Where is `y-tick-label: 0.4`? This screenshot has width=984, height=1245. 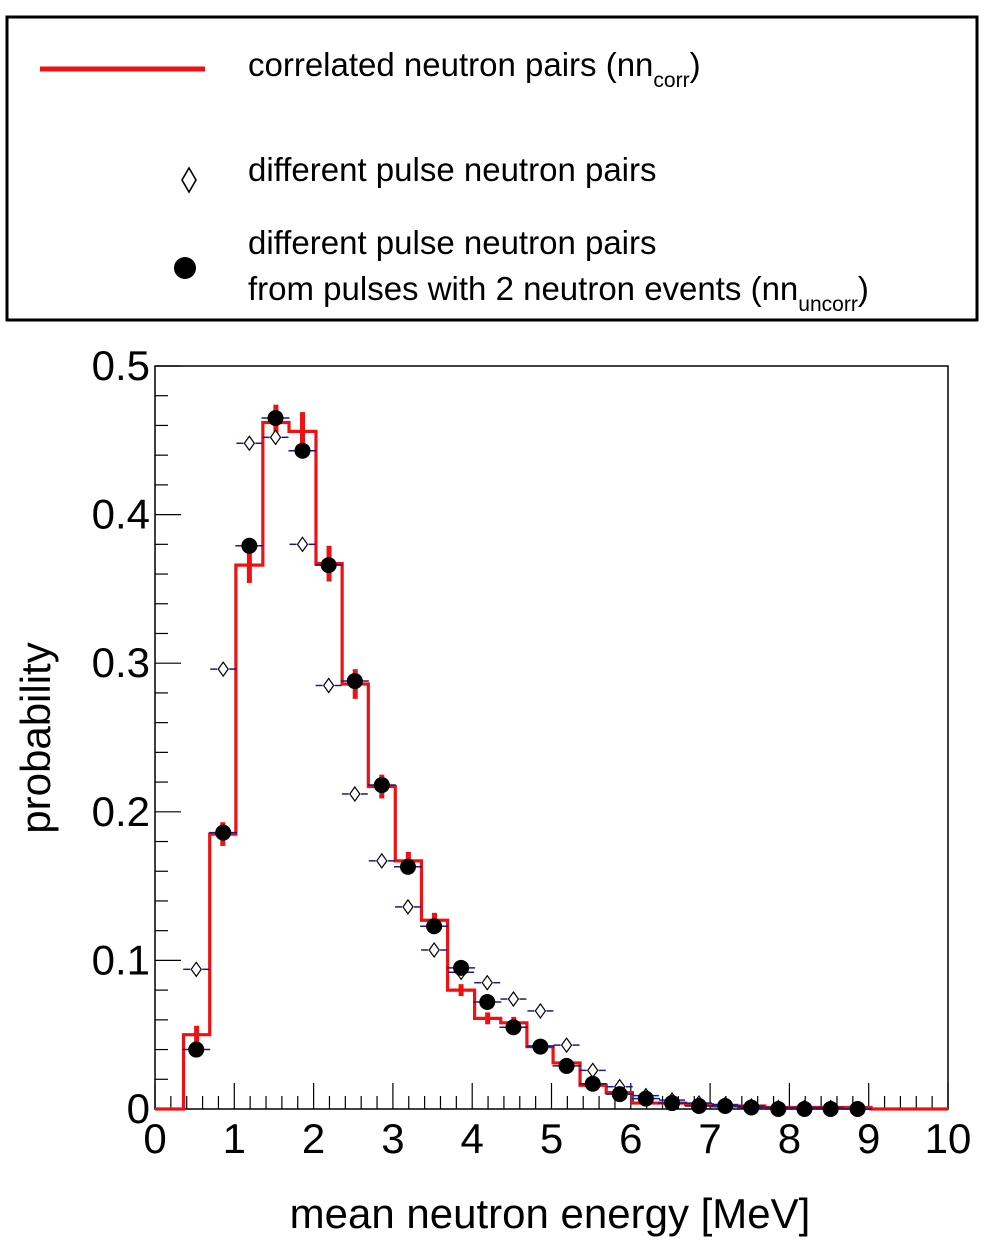
y-tick-label: 0.4 is located at coordinates (121, 514).